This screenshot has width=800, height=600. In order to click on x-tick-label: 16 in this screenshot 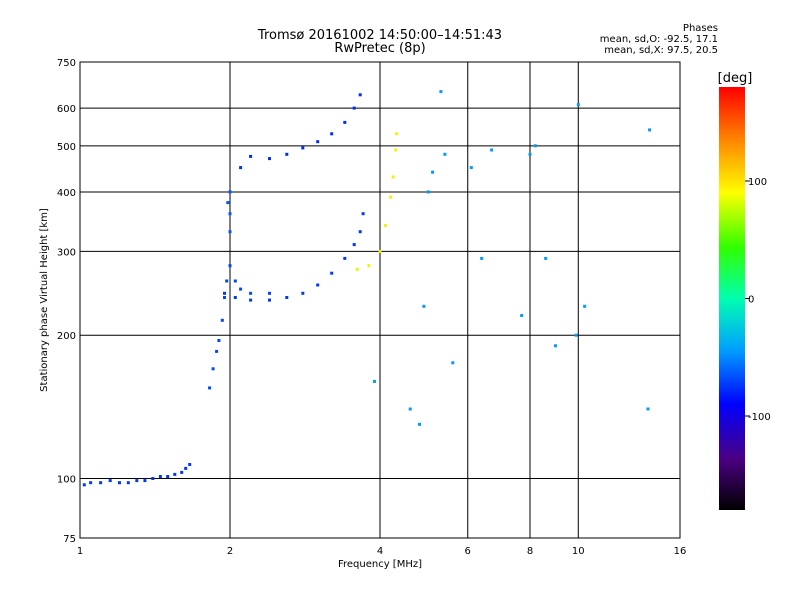, I will do `click(680, 551)`.